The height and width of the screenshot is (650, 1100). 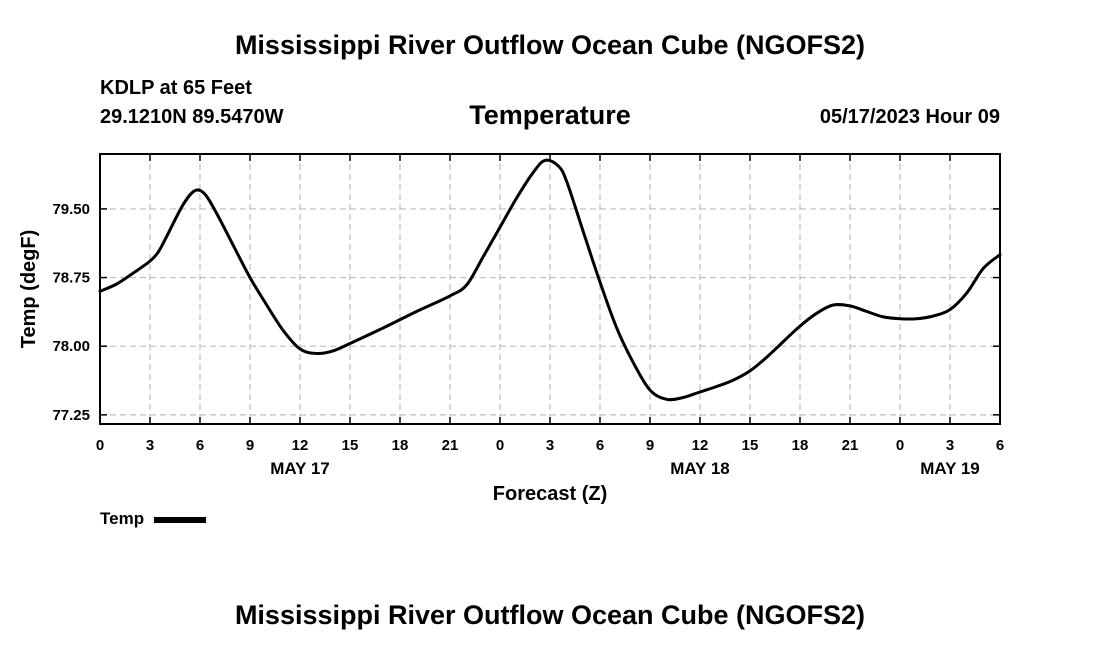 What do you see at coordinates (122, 518) in the screenshot?
I see `legend-label: Temp` at bounding box center [122, 518].